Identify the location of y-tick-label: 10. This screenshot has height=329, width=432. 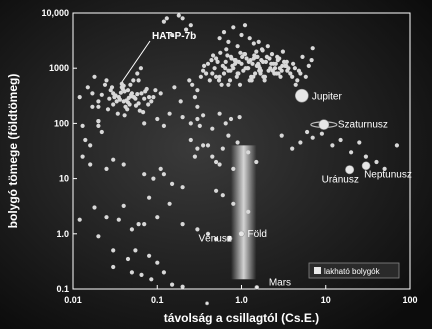
(64, 179).